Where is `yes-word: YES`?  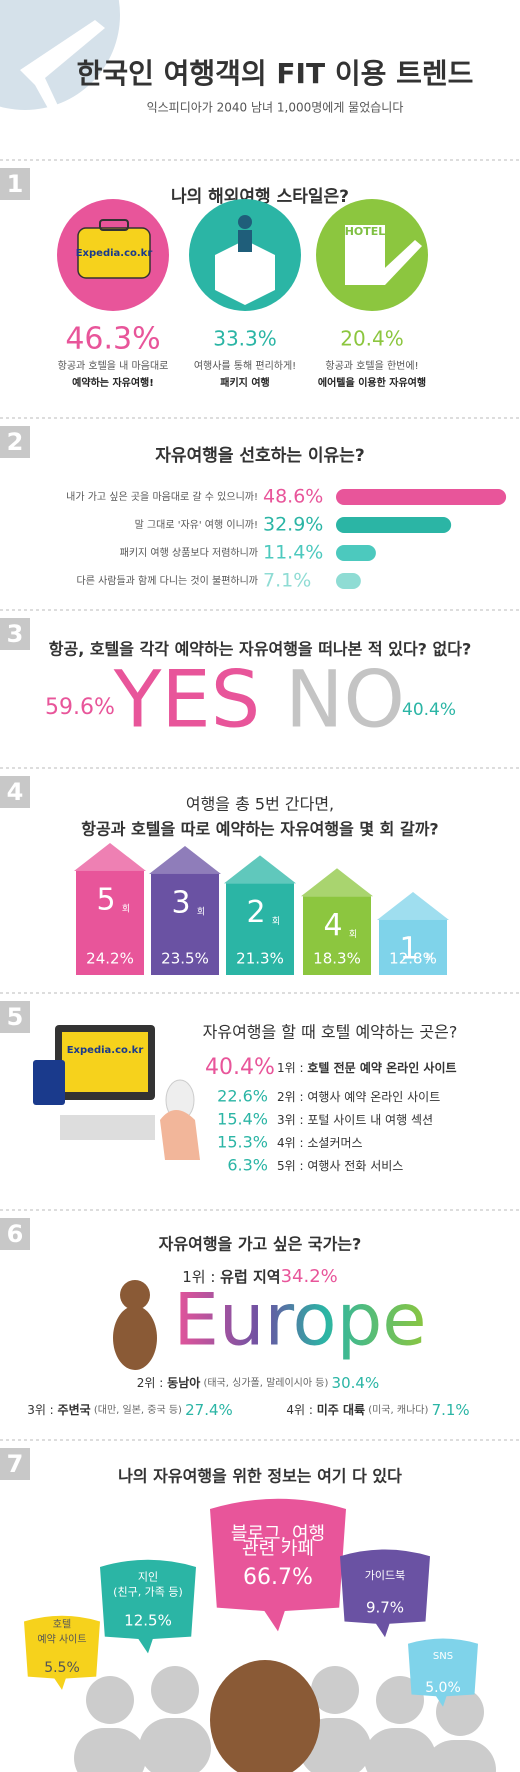
yes-word: YES is located at coordinates (186, 700).